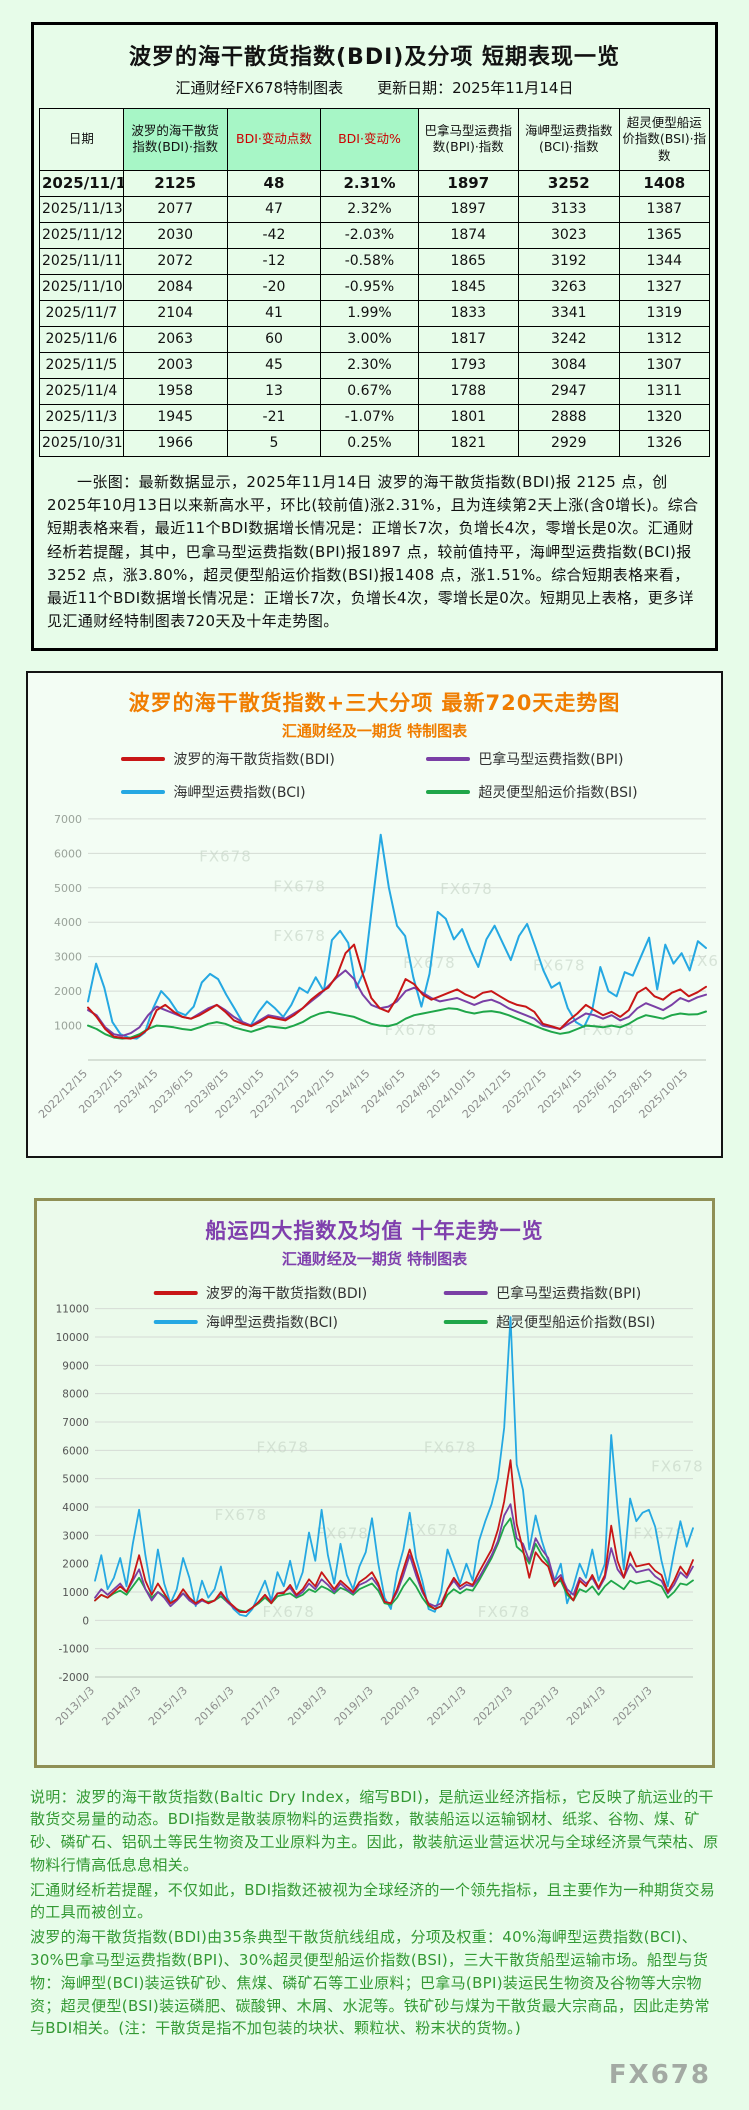 This screenshot has width=749, height=2110. What do you see at coordinates (468, 313) in the screenshot?
I see `table-cell: 1833` at bounding box center [468, 313].